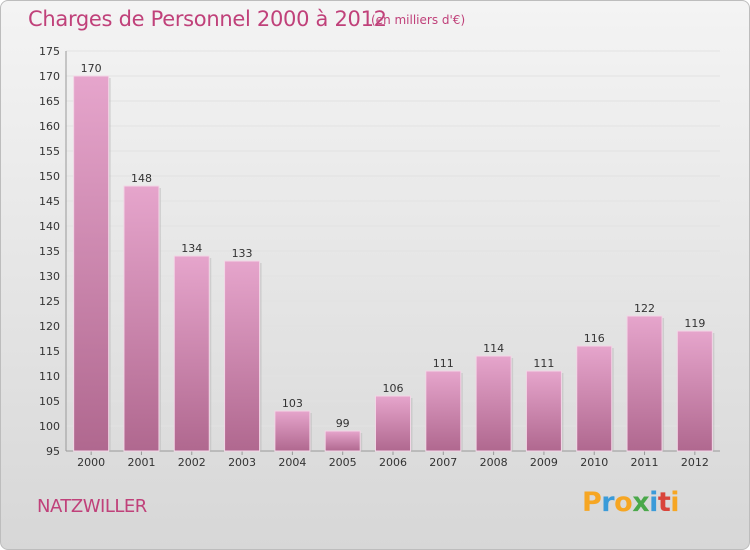 This screenshot has width=750, height=550. I want to click on y-tick-label: 115, so click(49, 351).